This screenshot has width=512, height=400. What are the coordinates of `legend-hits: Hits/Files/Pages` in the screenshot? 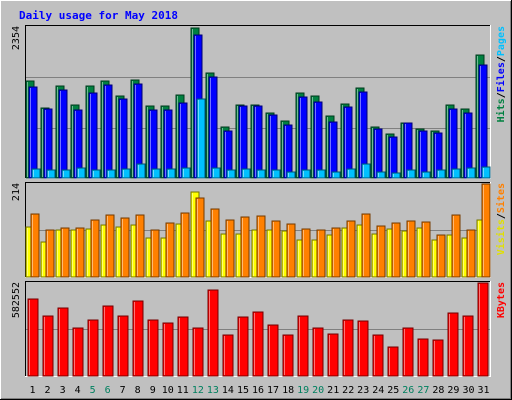 It's located at (501, 74).